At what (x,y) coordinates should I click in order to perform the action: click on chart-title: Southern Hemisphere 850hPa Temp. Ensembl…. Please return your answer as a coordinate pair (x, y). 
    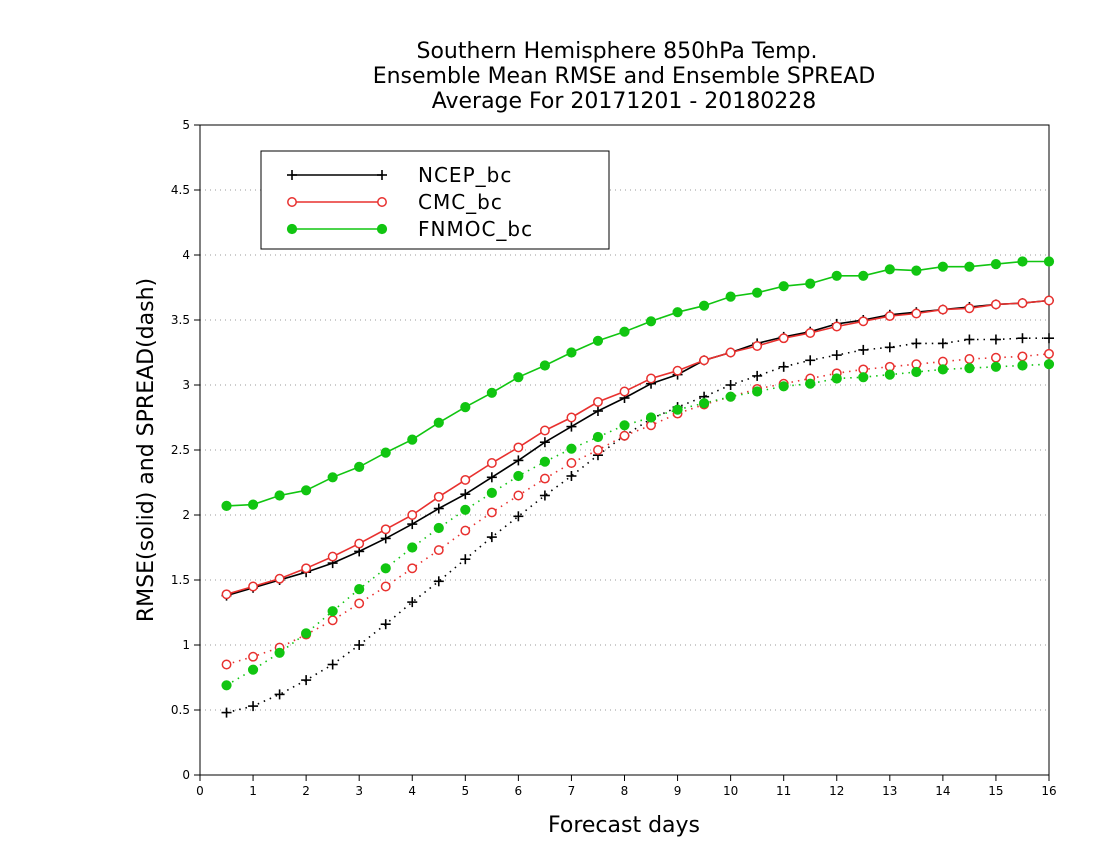
    Looking at the image, I should click on (624, 76).